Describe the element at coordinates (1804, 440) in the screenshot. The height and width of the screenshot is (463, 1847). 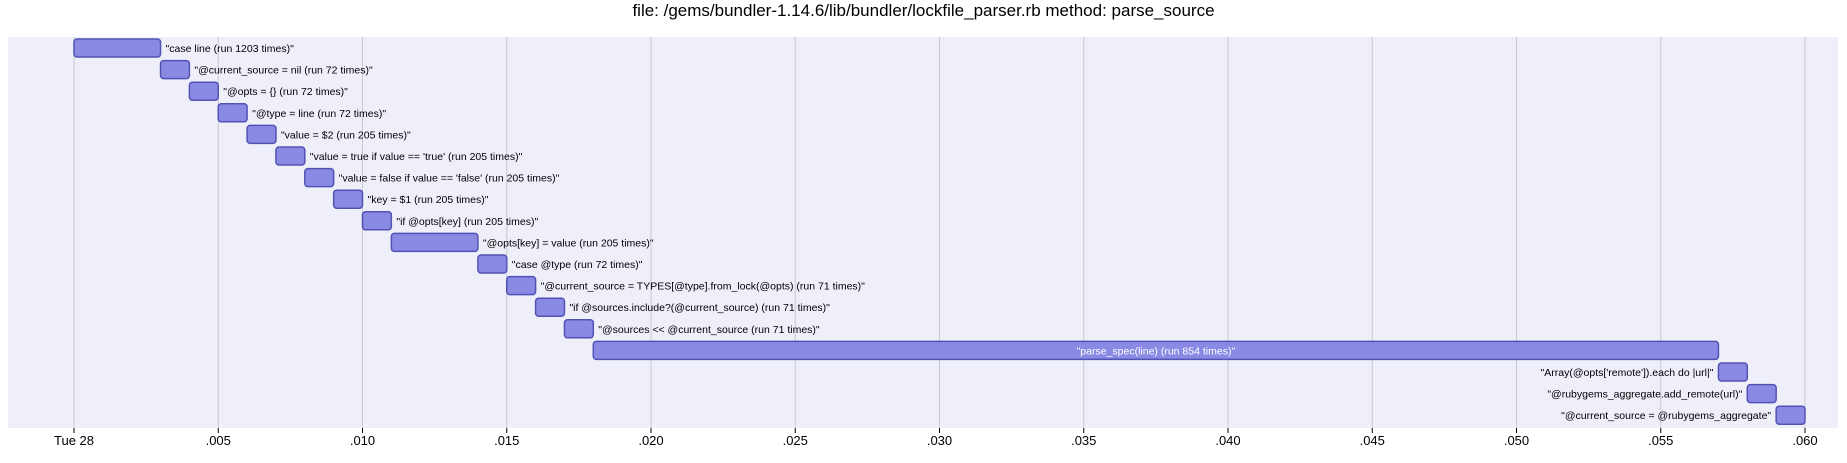
I see `x-tick-label: .060` at that location.